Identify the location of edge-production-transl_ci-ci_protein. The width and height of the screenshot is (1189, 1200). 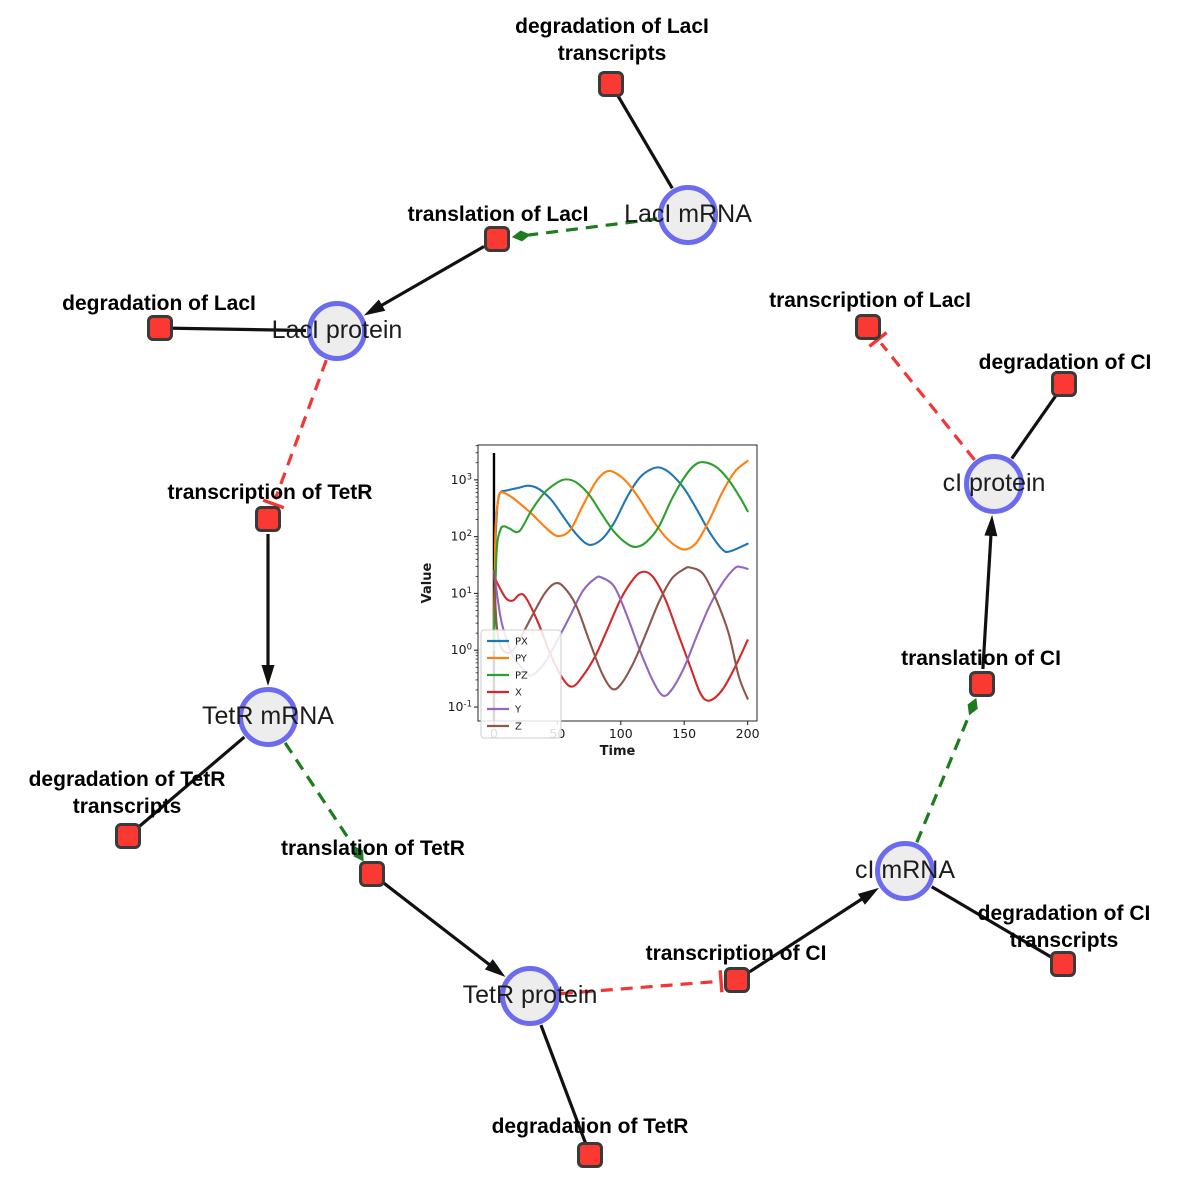
(989, 592).